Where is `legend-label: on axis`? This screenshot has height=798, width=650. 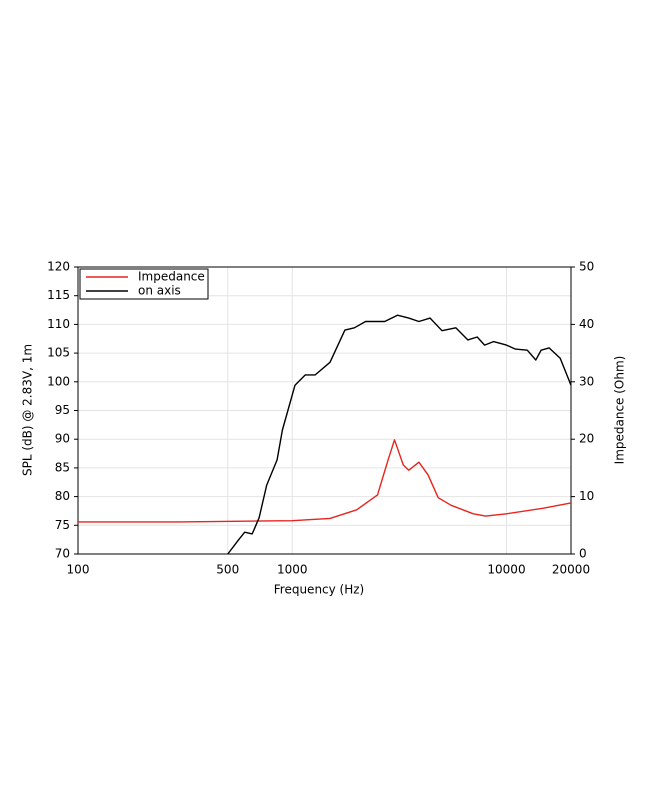 legend-label: on axis is located at coordinates (159, 291).